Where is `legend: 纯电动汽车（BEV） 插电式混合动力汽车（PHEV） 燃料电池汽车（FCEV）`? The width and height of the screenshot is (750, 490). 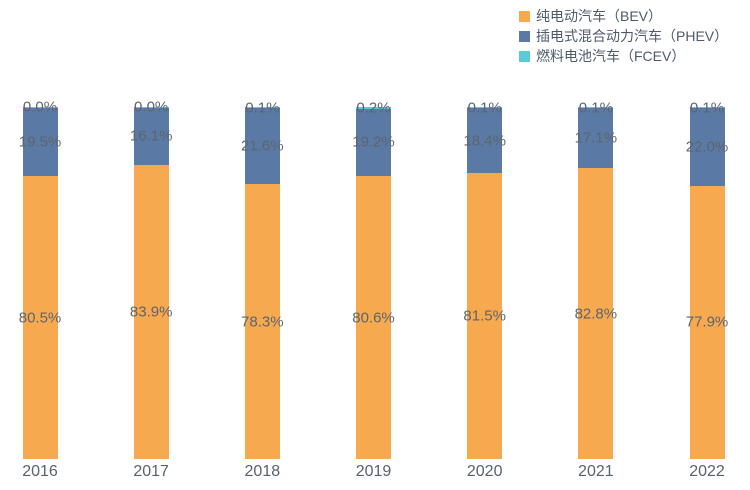 legend: 纯电动汽车（BEV） 插电式混合动力汽车（PHEV） 燃料电池汽车（FCEV） is located at coordinates (623, 36).